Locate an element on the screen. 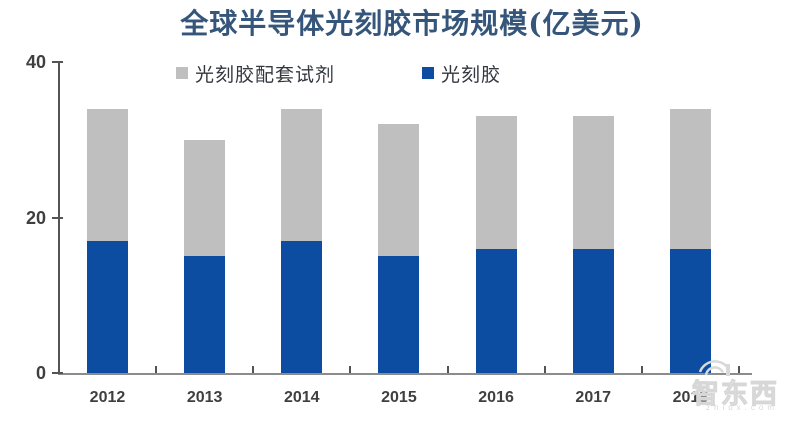  bar-segment-2015-光刻胶配套试剂 is located at coordinates (399, 190).